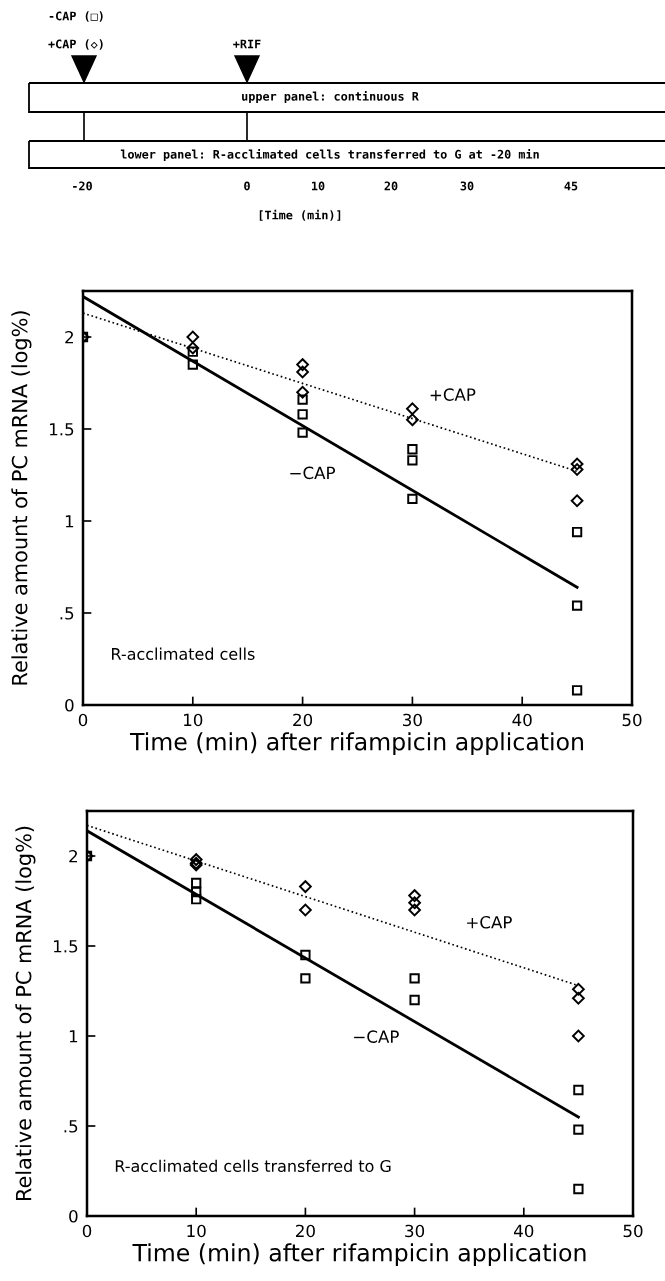 This screenshot has width=665, height=1281. Describe the element at coordinates (253, 1166) in the screenshot. I see `annotation: R-acclimated cells transferred to G` at that location.